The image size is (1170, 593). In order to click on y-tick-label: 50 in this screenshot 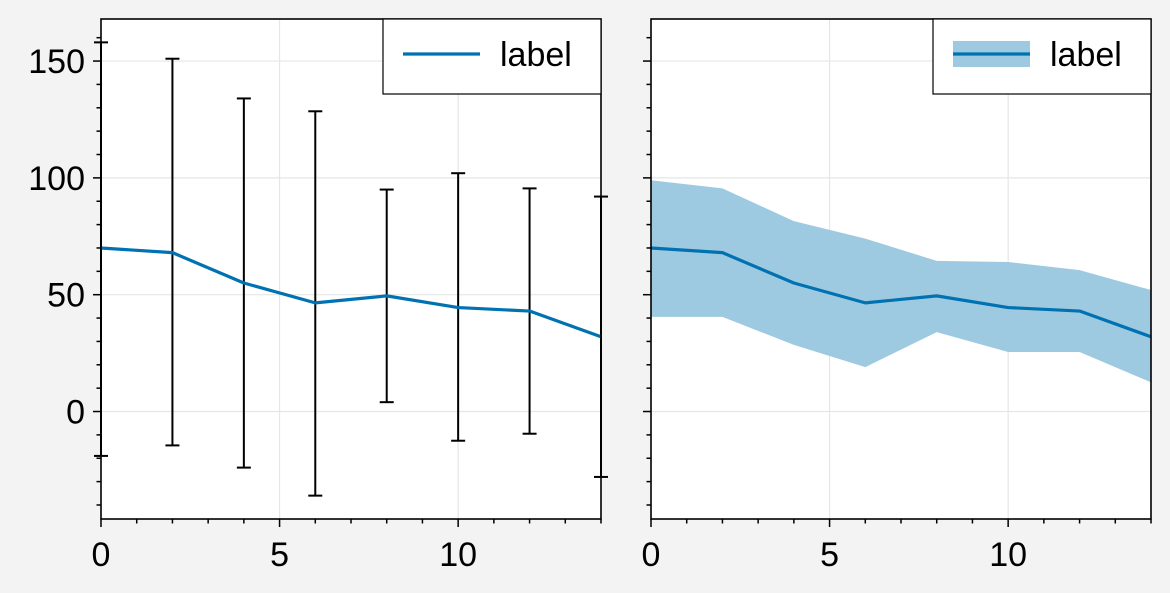, I will do `click(66, 296)`.